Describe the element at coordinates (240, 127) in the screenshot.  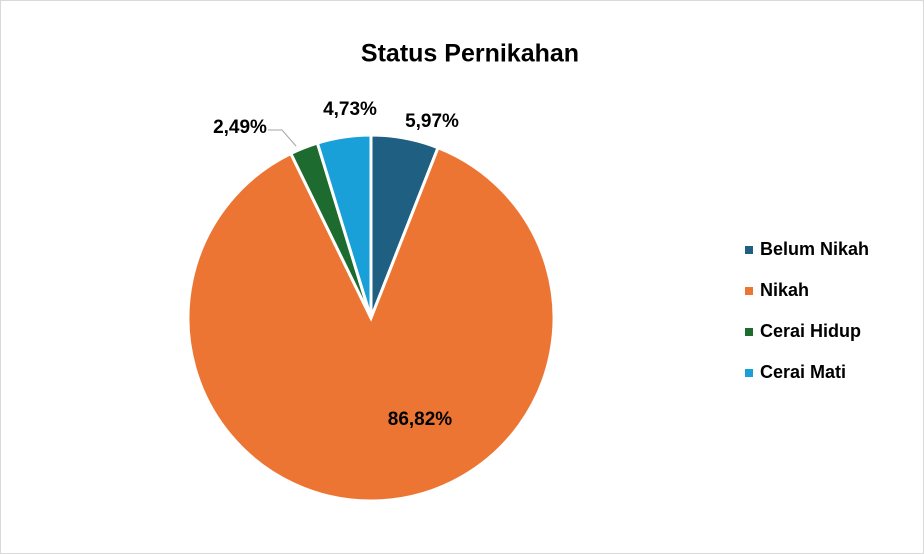
I see `data-label: 2,49%` at that location.